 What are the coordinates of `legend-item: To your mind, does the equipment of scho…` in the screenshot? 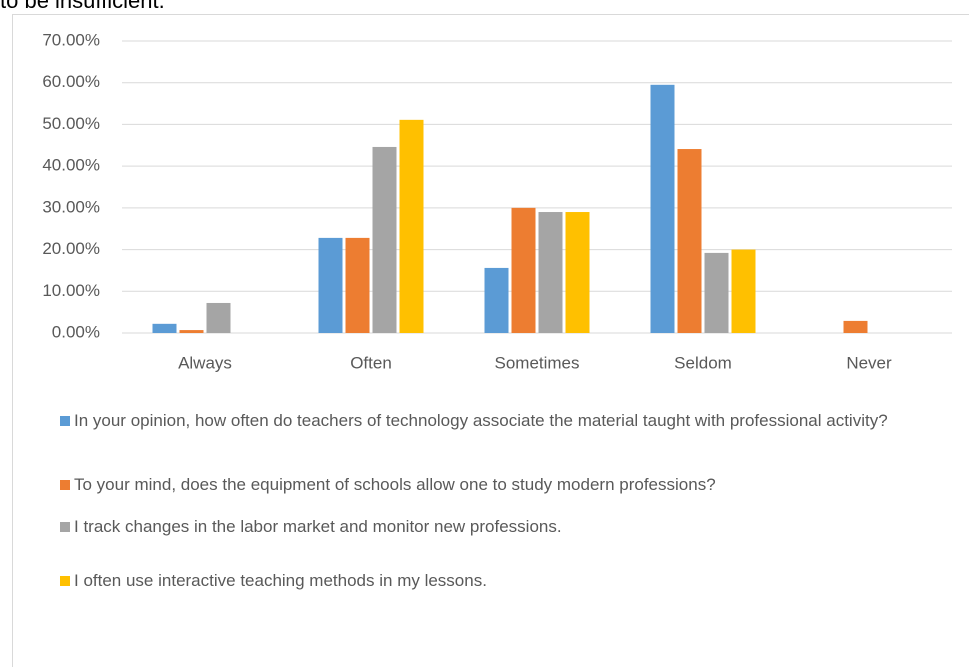 It's located at (505, 484).